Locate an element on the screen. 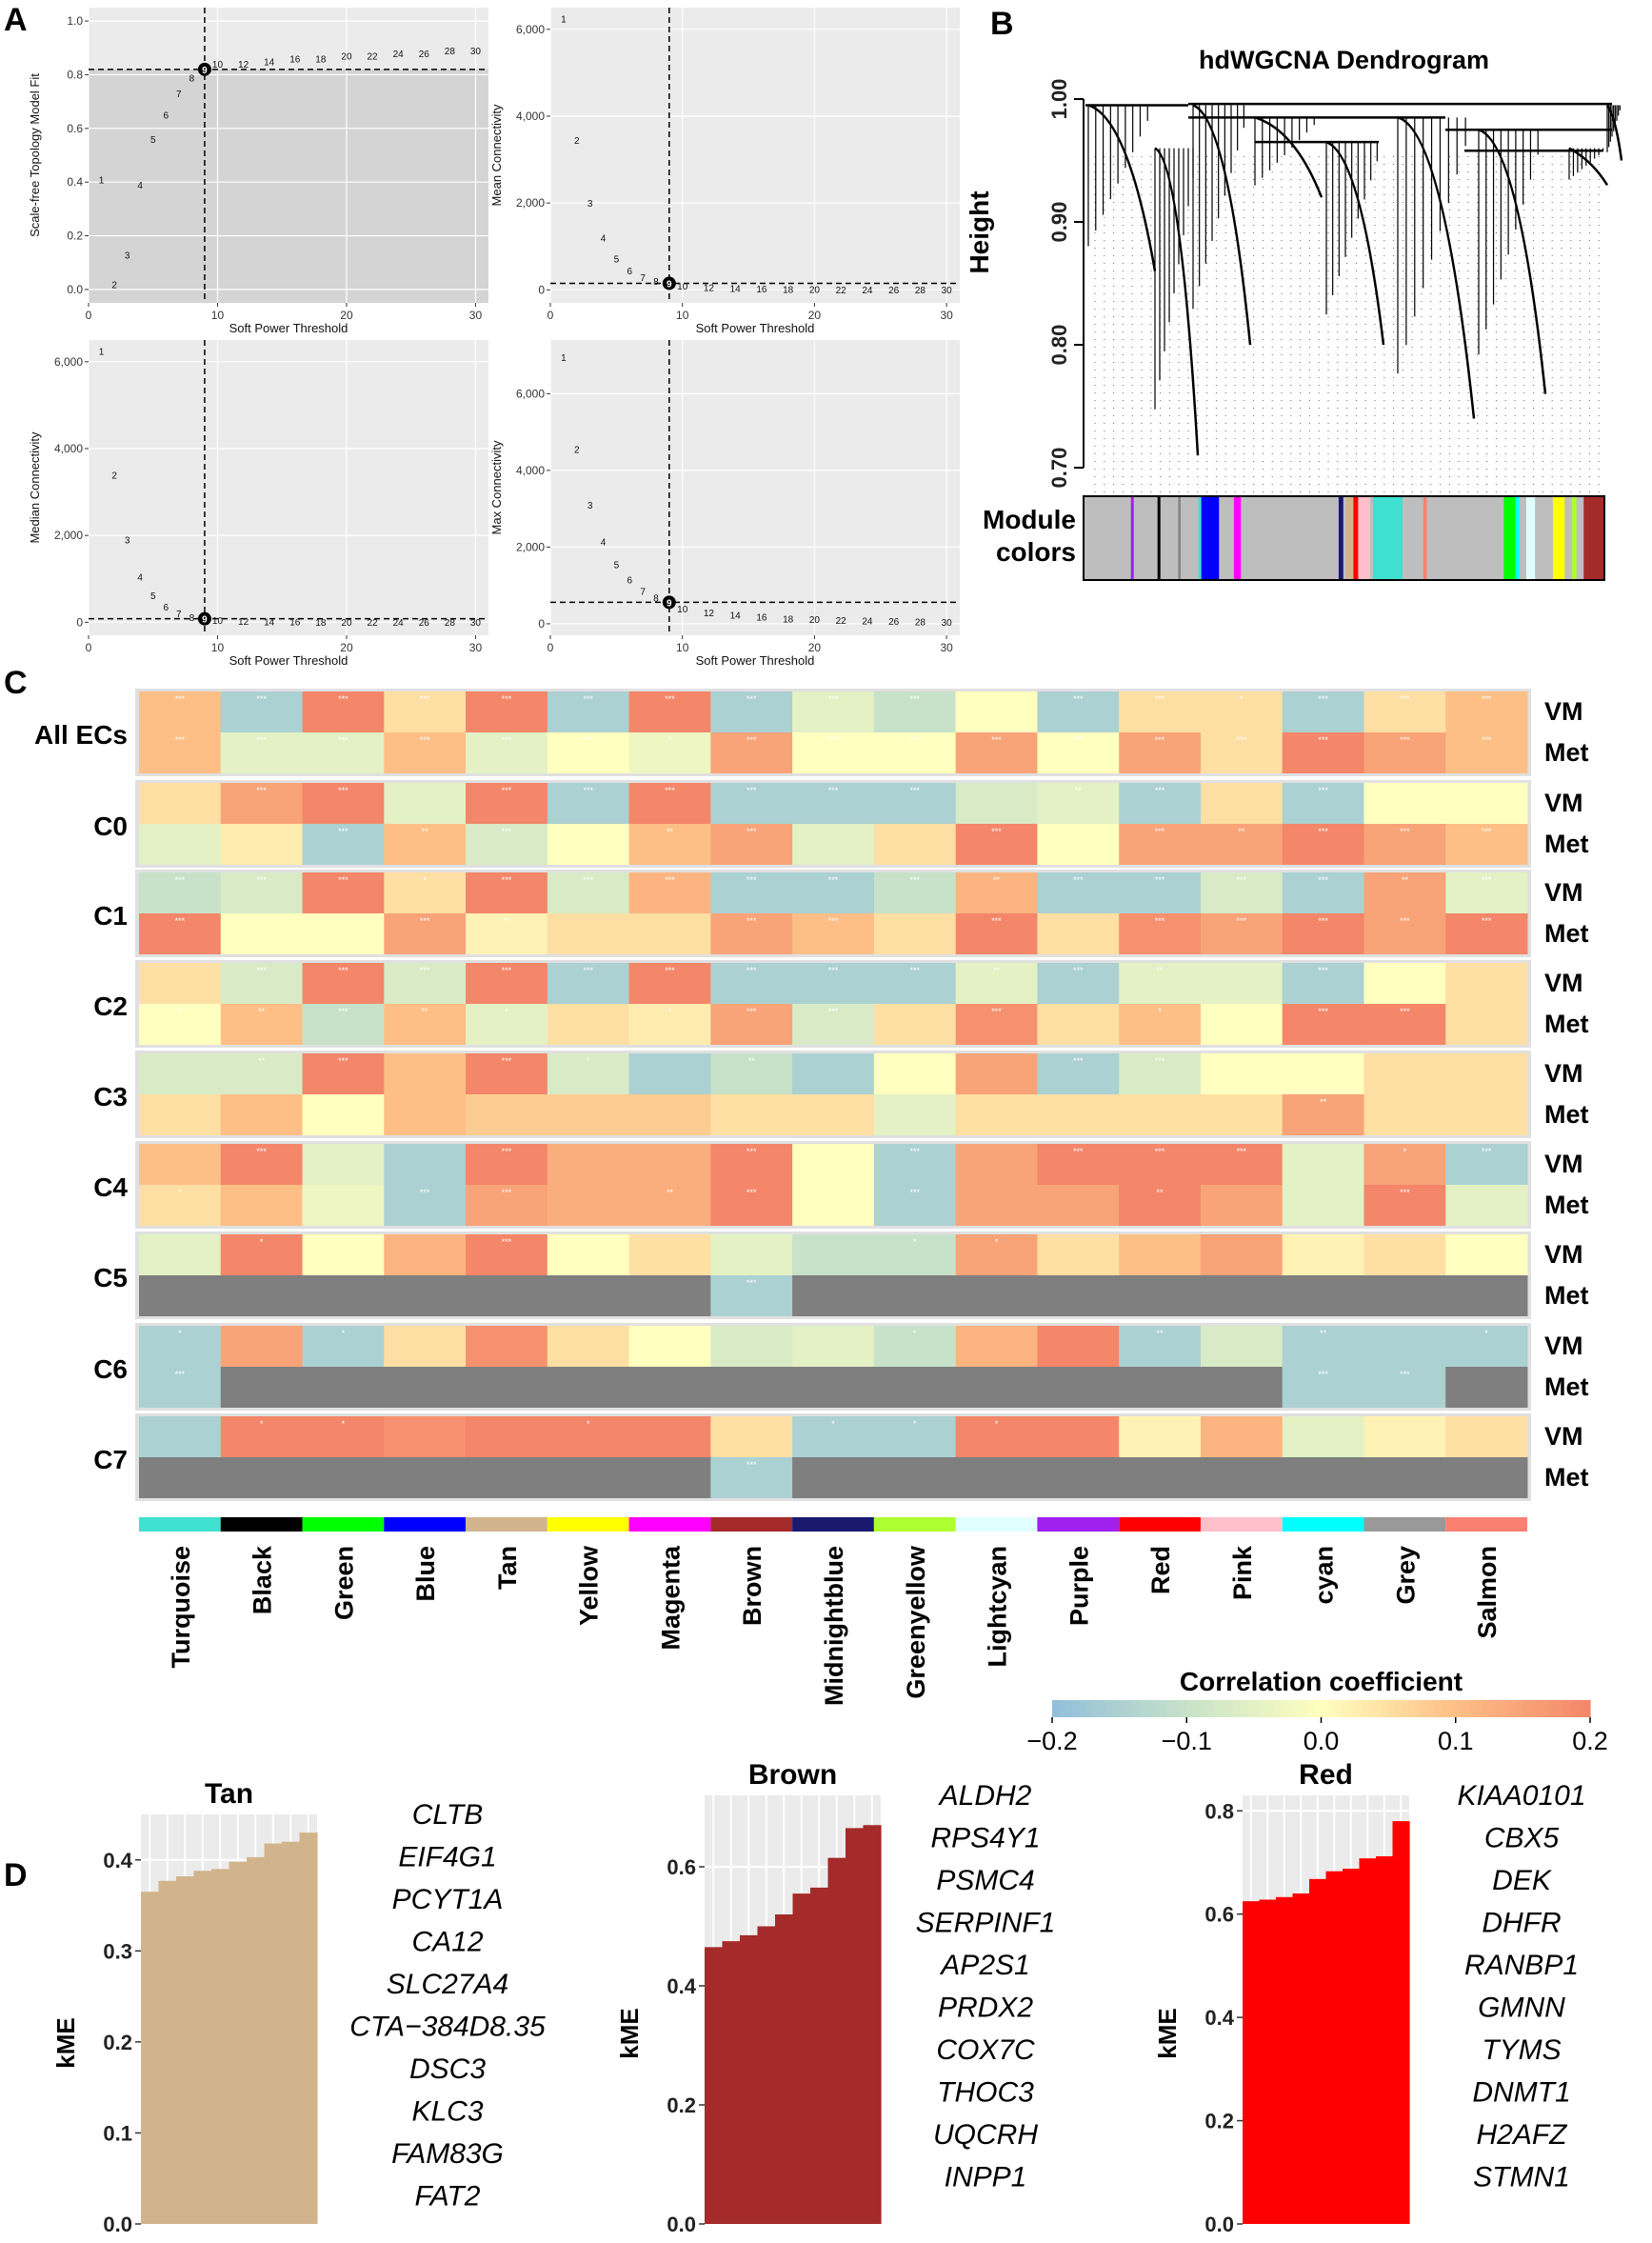 The height and width of the screenshot is (2243, 1652). panel-letter-c: C is located at coordinates (16, 683).